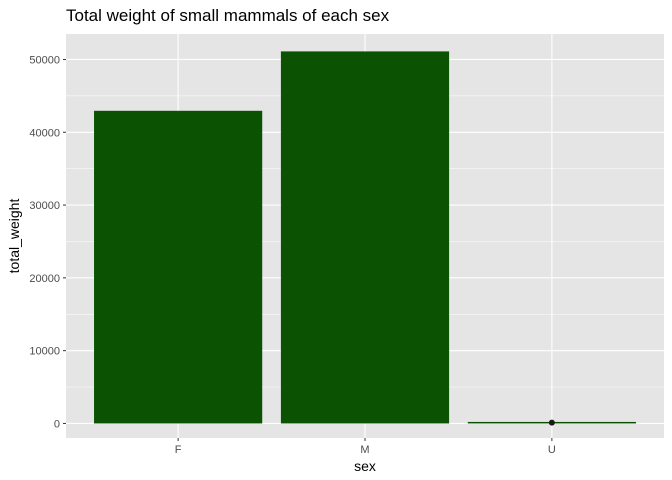 The image size is (672, 480). Describe the element at coordinates (178, 450) in the screenshot. I see `x-tick-label: F` at that location.